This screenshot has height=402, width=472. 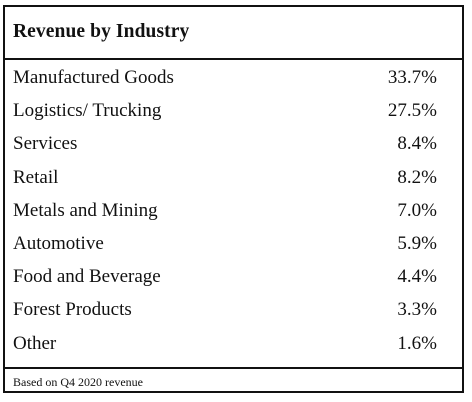 What do you see at coordinates (417, 277) in the screenshot?
I see `row-value: 4.4%` at bounding box center [417, 277].